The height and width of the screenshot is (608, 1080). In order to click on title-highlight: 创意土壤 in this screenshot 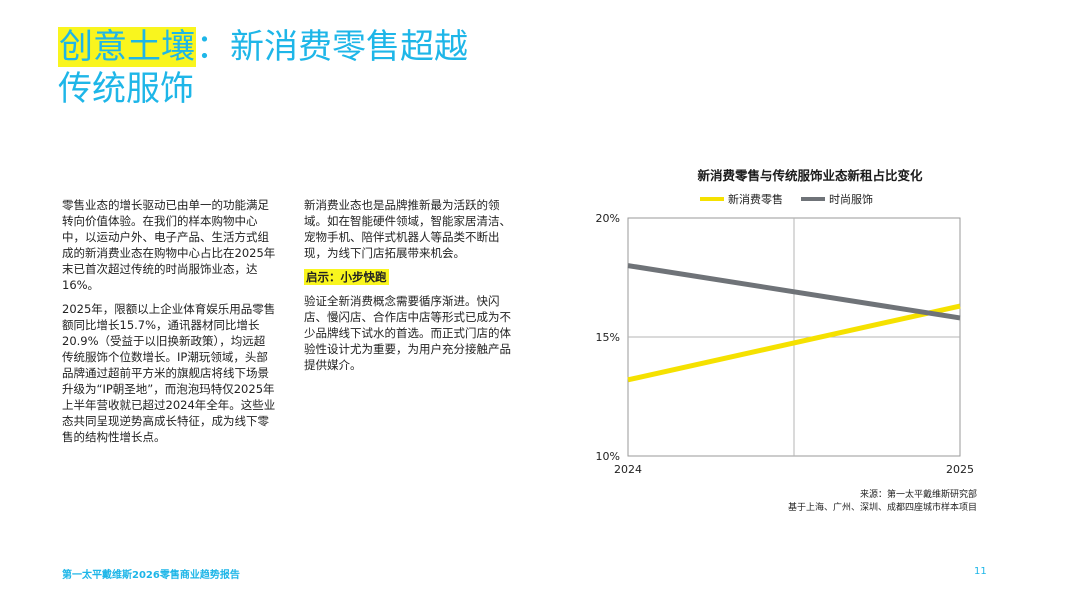, I will do `click(127, 47)`.